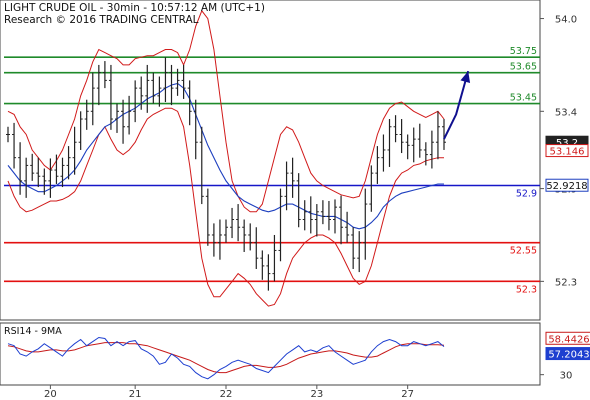  What do you see at coordinates (316, 394) in the screenshot?
I see `x-tick-label: 23` at bounding box center [316, 394].